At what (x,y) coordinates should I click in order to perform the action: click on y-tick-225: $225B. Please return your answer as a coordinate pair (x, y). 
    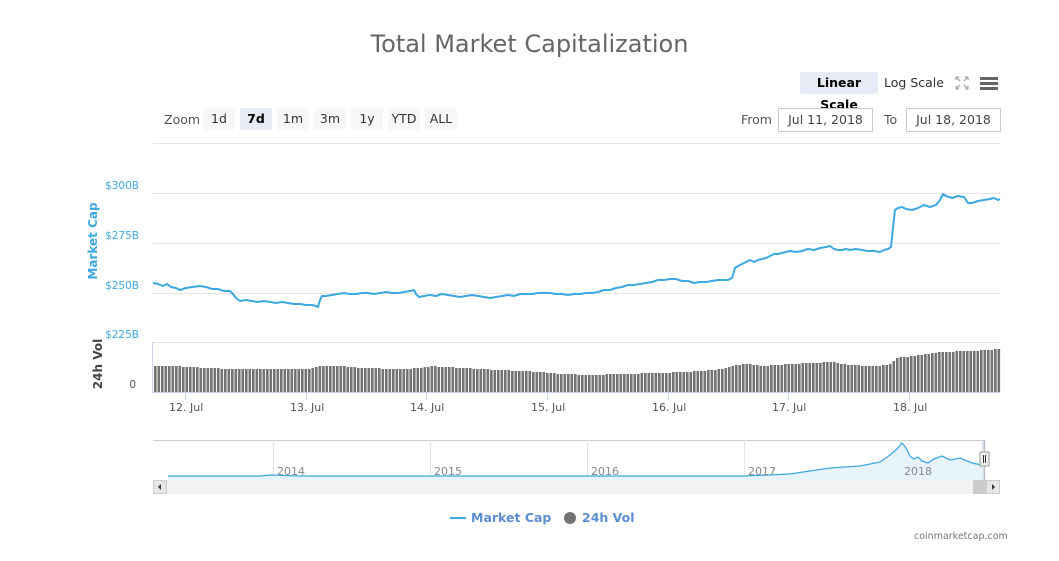
    Looking at the image, I should click on (122, 335).